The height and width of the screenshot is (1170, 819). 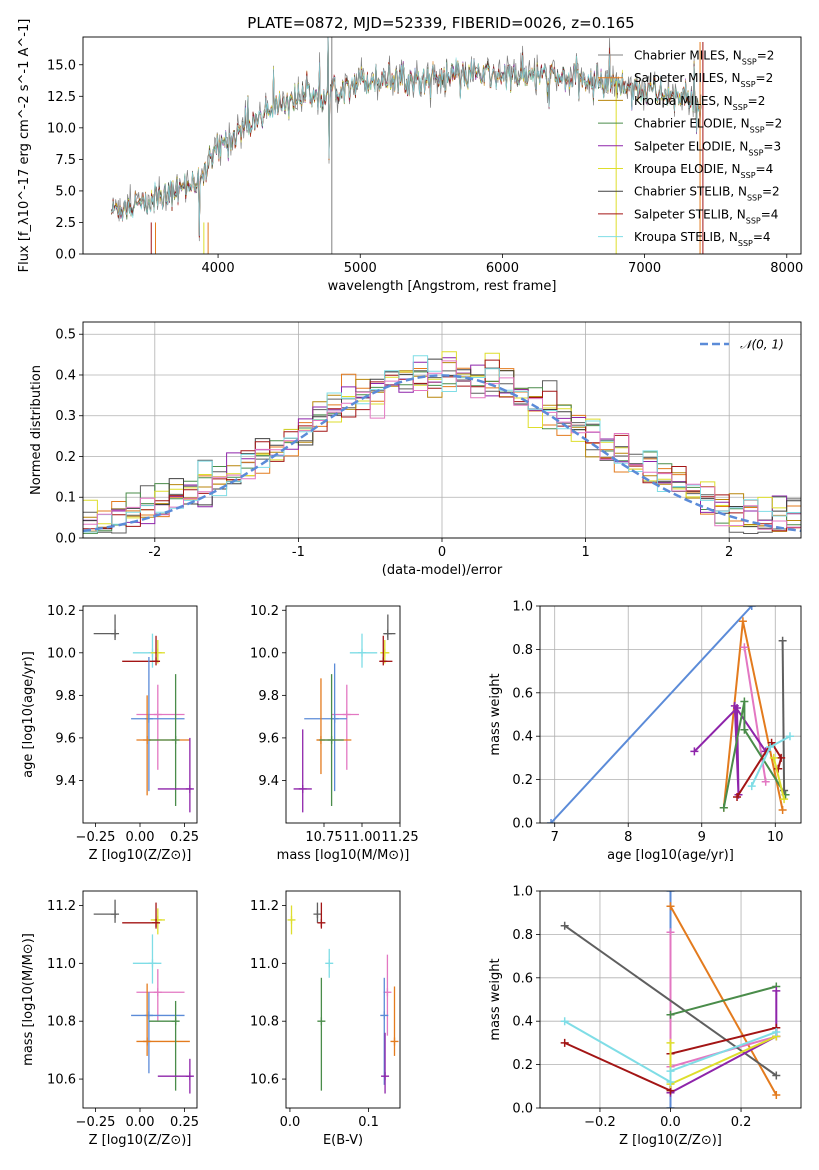 What do you see at coordinates (704, 58) in the screenshot?
I see `legend-label: Chabrier MILES, NSSP=2` at bounding box center [704, 58].